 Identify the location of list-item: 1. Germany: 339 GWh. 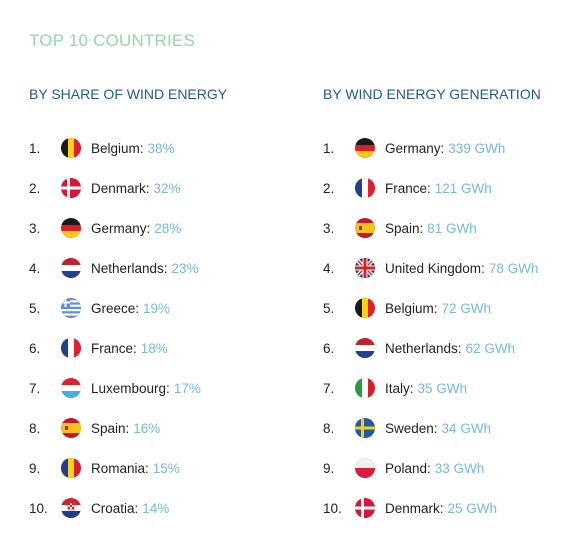
(432, 148).